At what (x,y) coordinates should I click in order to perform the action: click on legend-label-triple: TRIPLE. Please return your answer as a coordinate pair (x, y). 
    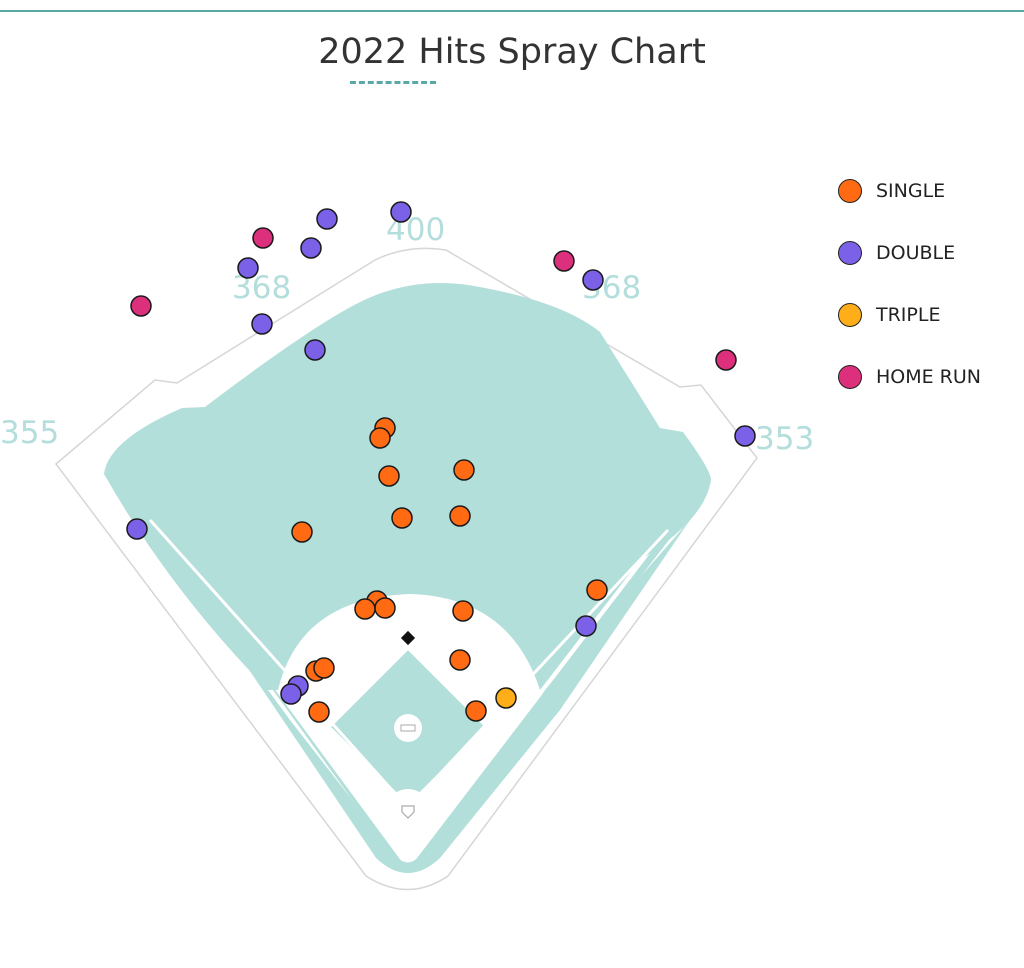
    Looking at the image, I should click on (908, 315).